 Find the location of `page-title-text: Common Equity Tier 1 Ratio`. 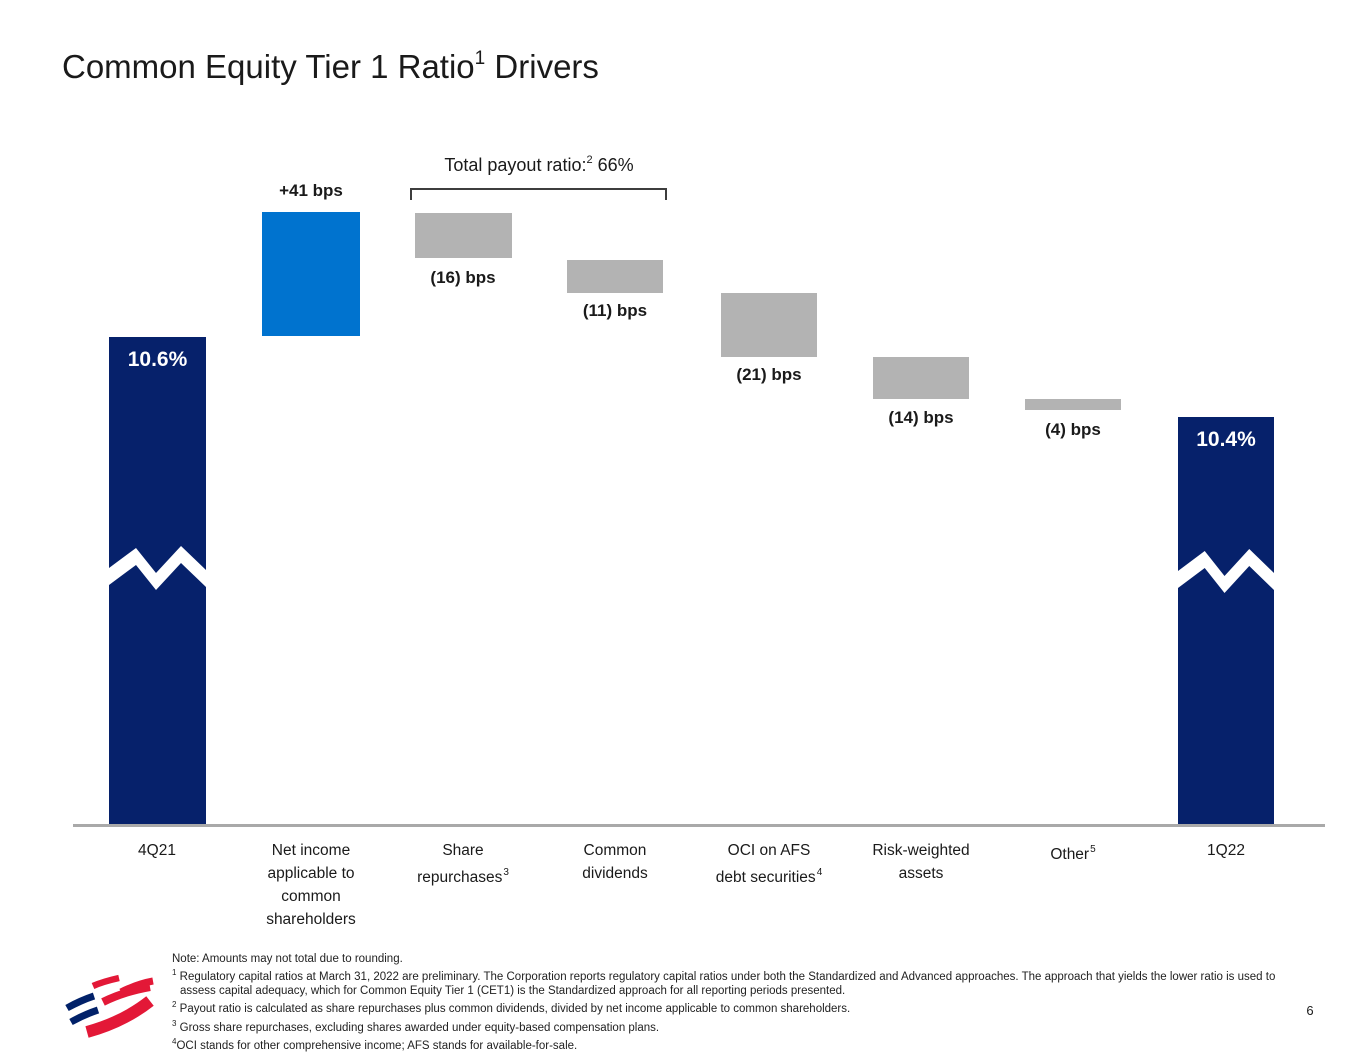

page-title-text: Common Equity Tier 1 Ratio is located at coordinates (268, 66).